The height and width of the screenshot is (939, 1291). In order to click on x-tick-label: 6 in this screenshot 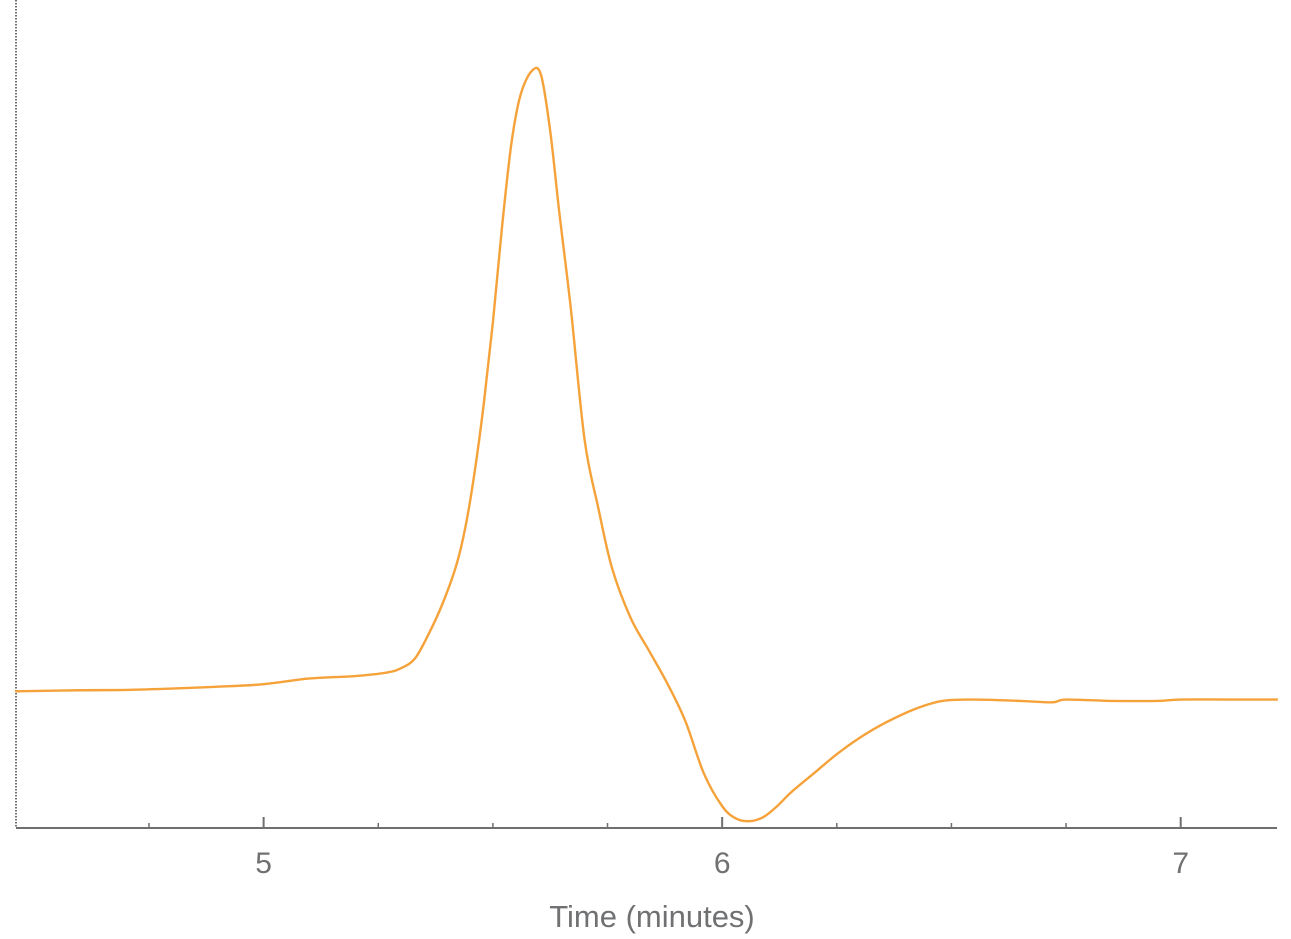, I will do `click(722, 863)`.